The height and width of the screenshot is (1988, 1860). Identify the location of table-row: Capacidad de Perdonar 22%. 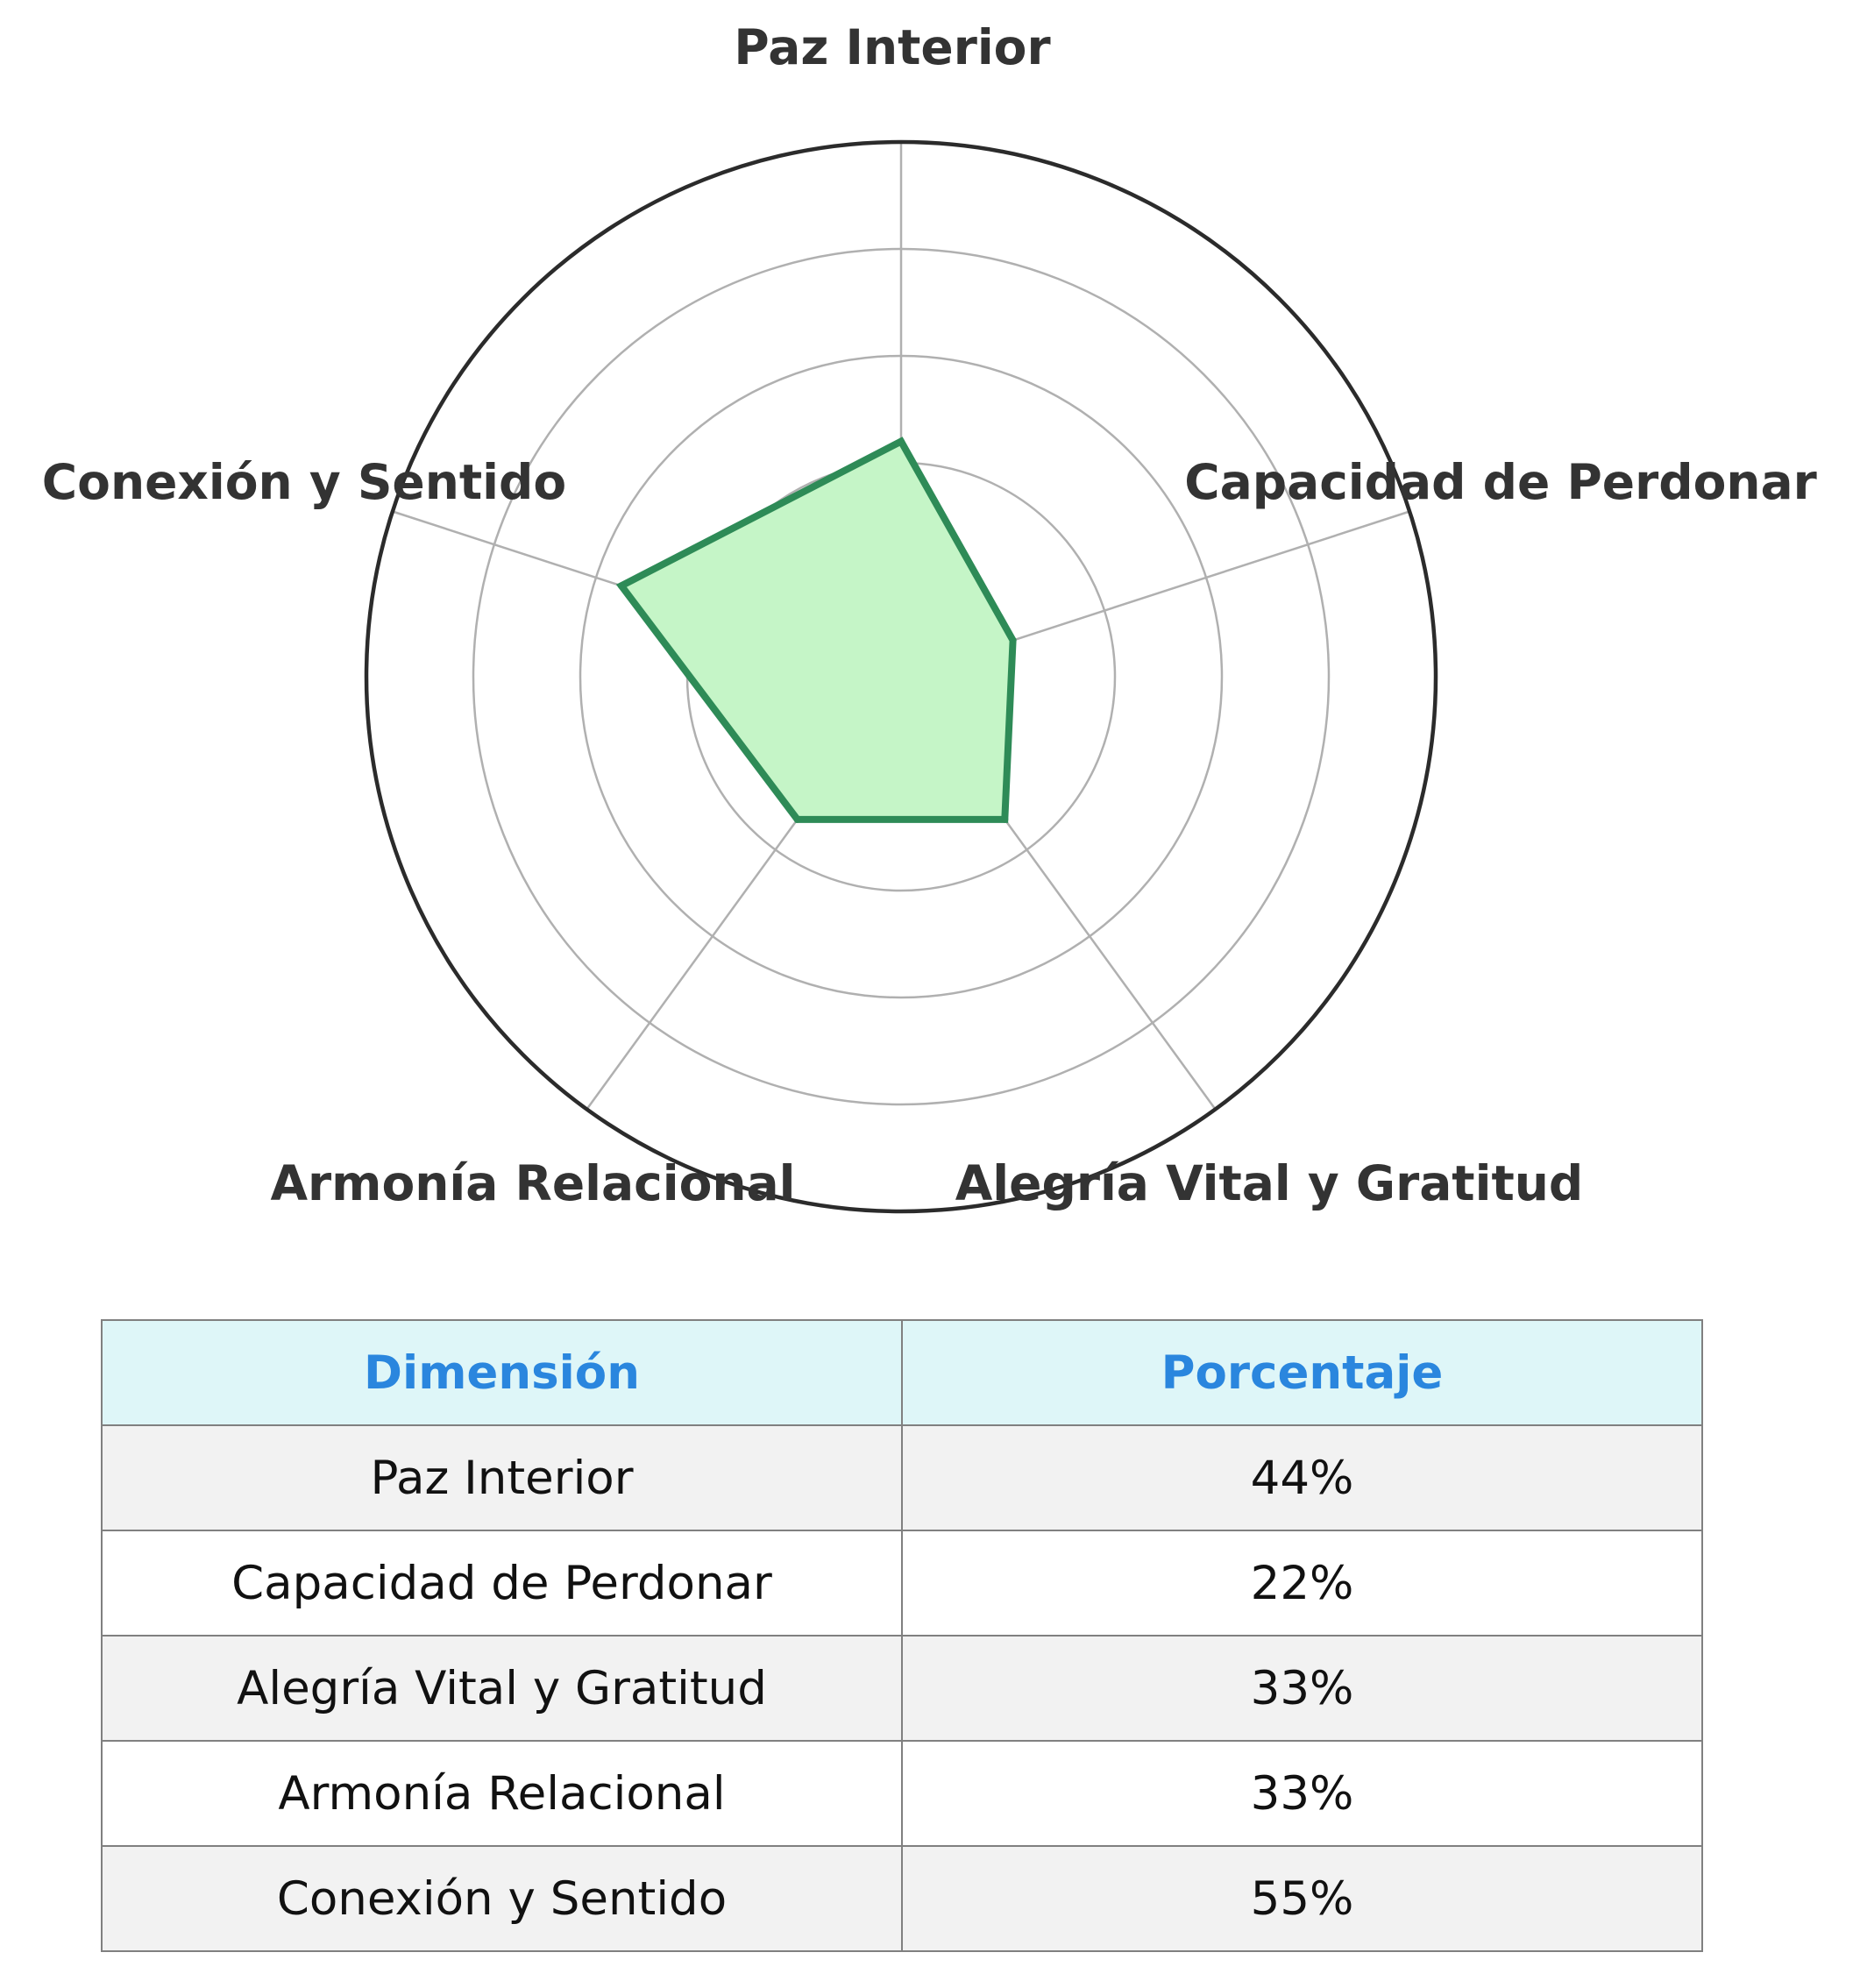
(902, 1583).